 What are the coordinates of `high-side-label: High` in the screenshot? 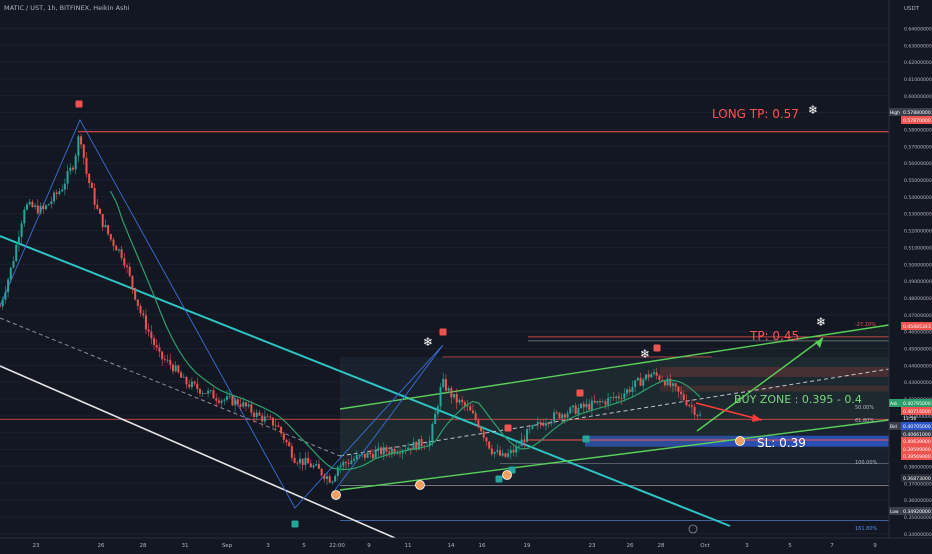 It's located at (895, 113).